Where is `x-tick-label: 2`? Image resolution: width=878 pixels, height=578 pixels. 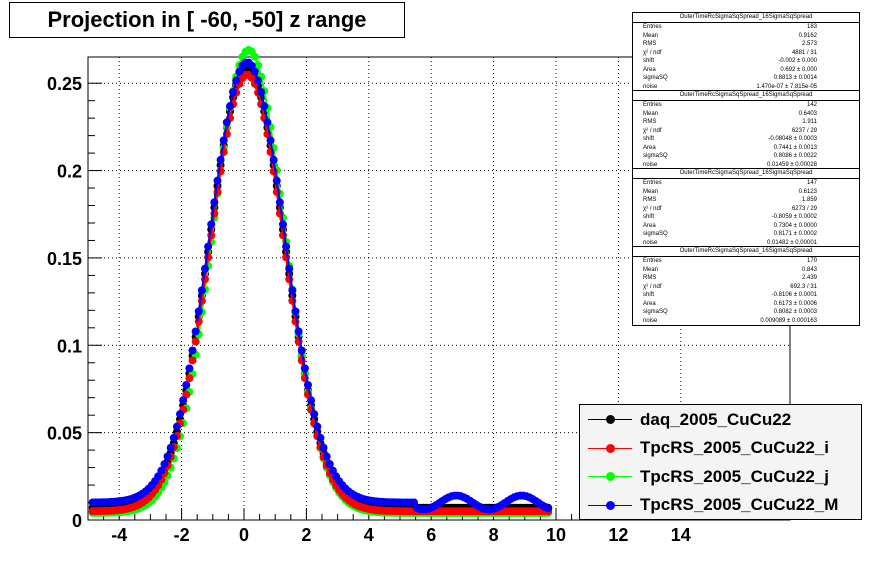 x-tick-label: 2 is located at coordinates (306, 535).